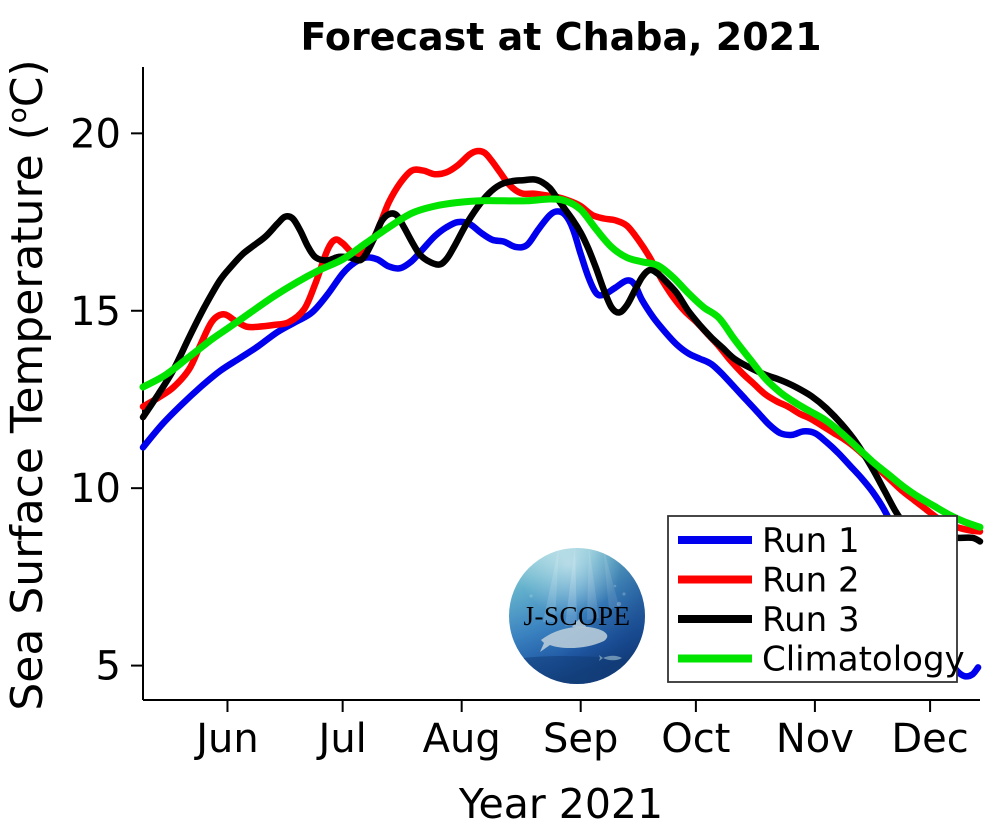 The height and width of the screenshot is (827, 1000). What do you see at coordinates (108, 667) in the screenshot?
I see `y-tick-label: 5` at bounding box center [108, 667].